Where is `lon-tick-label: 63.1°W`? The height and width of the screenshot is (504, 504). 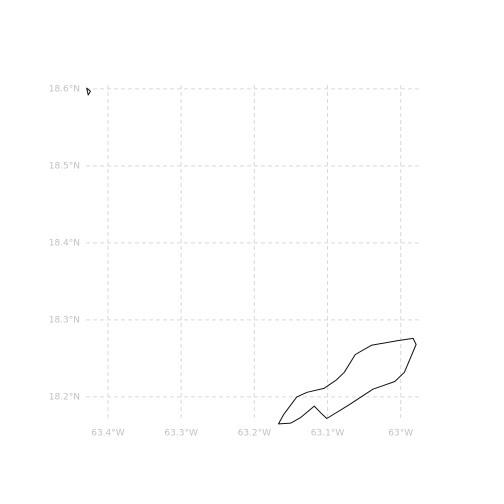
lon-tick-label: 63.1°W is located at coordinates (328, 434).